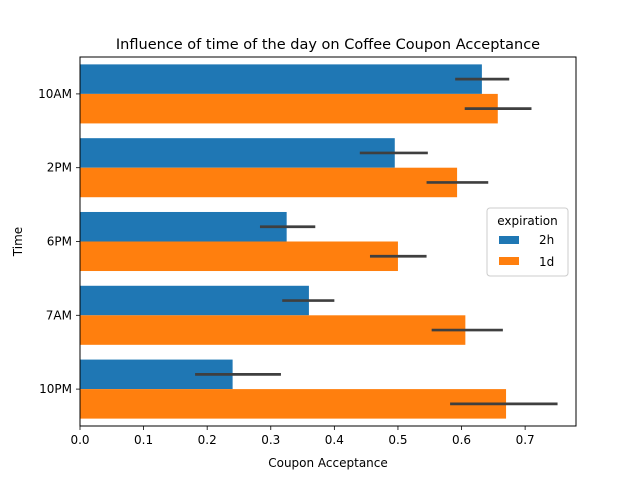 The width and height of the screenshot is (640, 480). What do you see at coordinates (397, 440) in the screenshot?
I see `x-tick-label: 0.5` at bounding box center [397, 440].